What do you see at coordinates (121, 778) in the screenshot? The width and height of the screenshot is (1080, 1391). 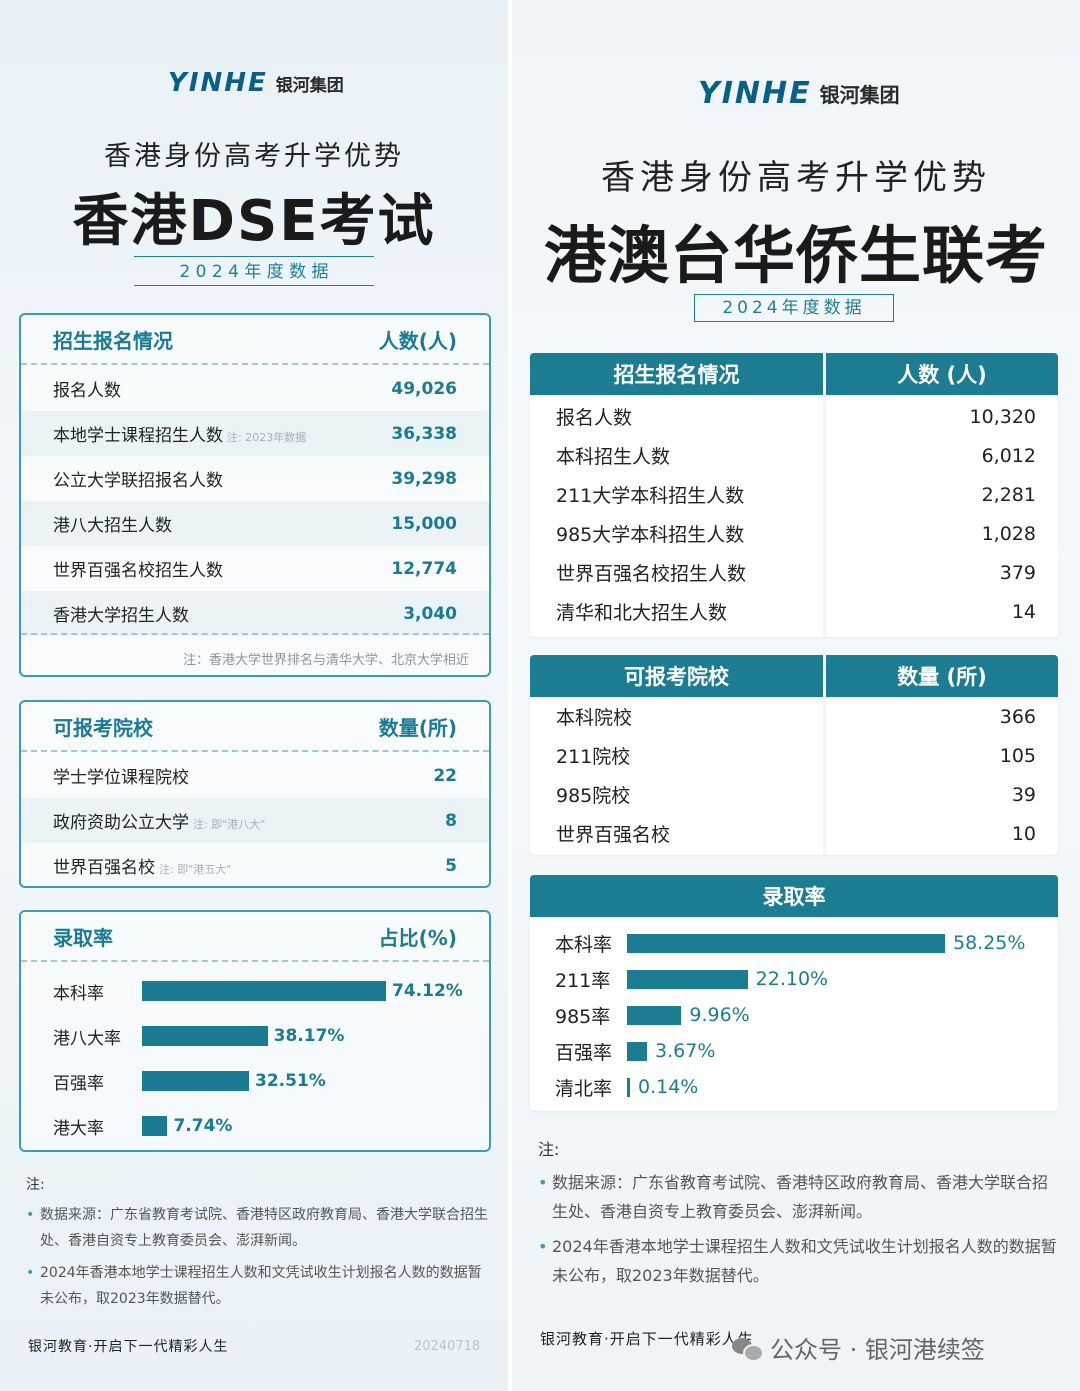 I see `row-label-text: 学士学位课程院校` at bounding box center [121, 778].